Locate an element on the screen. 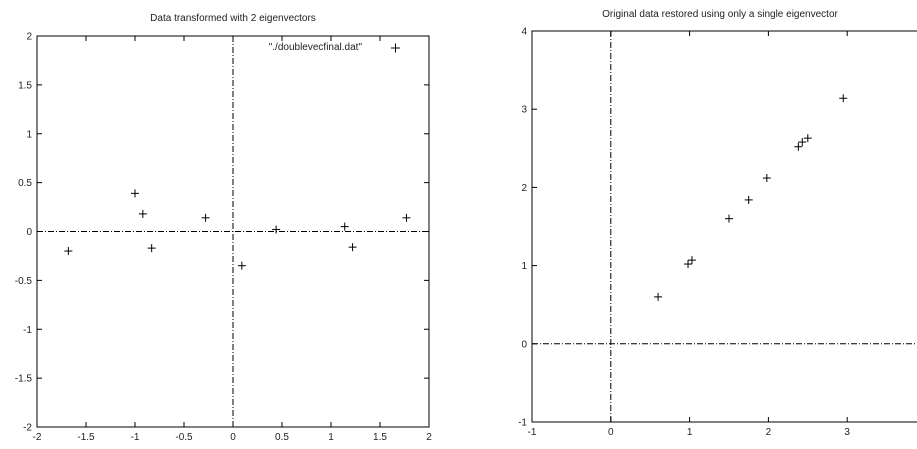 The width and height of the screenshot is (917, 449). chart-left-x-tick-labels: -2 -1.5 -1 -0.5 0 0.5 1 1.5 2 is located at coordinates (233, 437).